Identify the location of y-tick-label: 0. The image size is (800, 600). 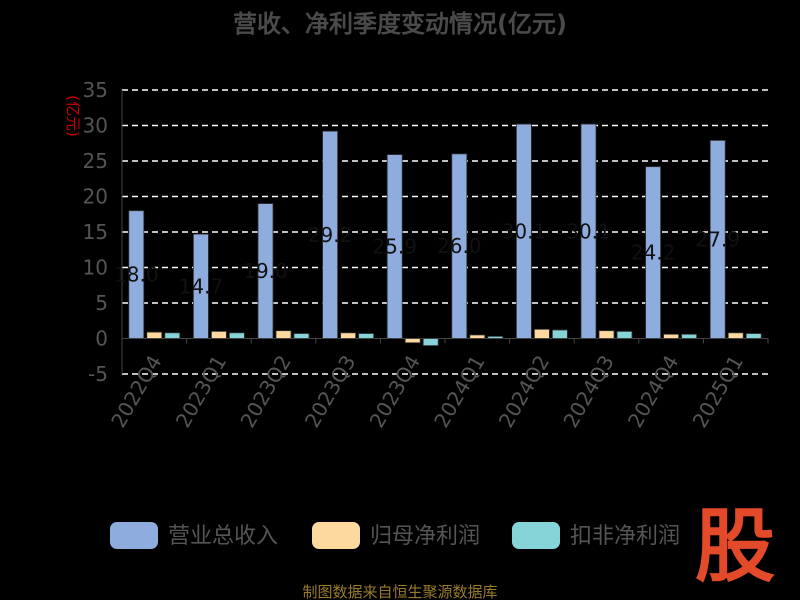
(101, 339).